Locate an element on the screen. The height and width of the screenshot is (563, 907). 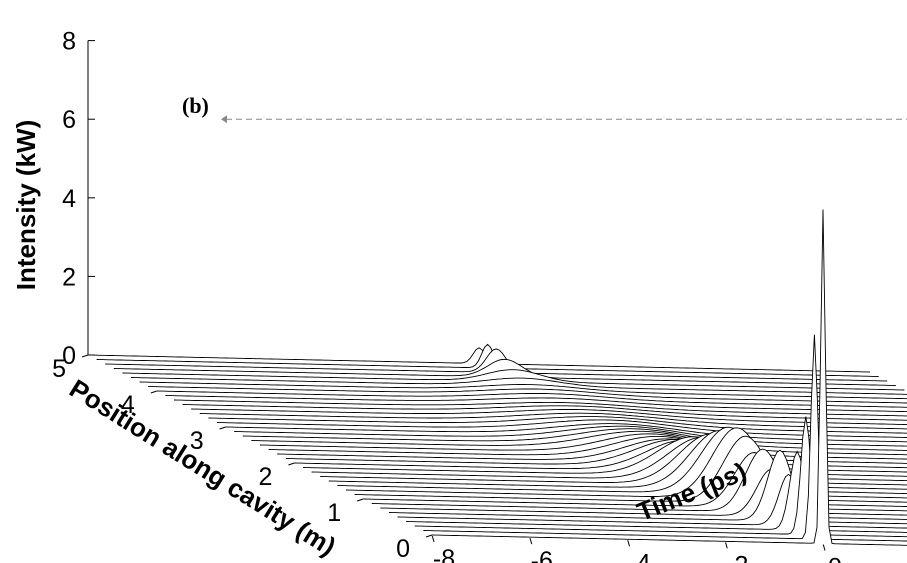
reference-marker is located at coordinates (224, 119).